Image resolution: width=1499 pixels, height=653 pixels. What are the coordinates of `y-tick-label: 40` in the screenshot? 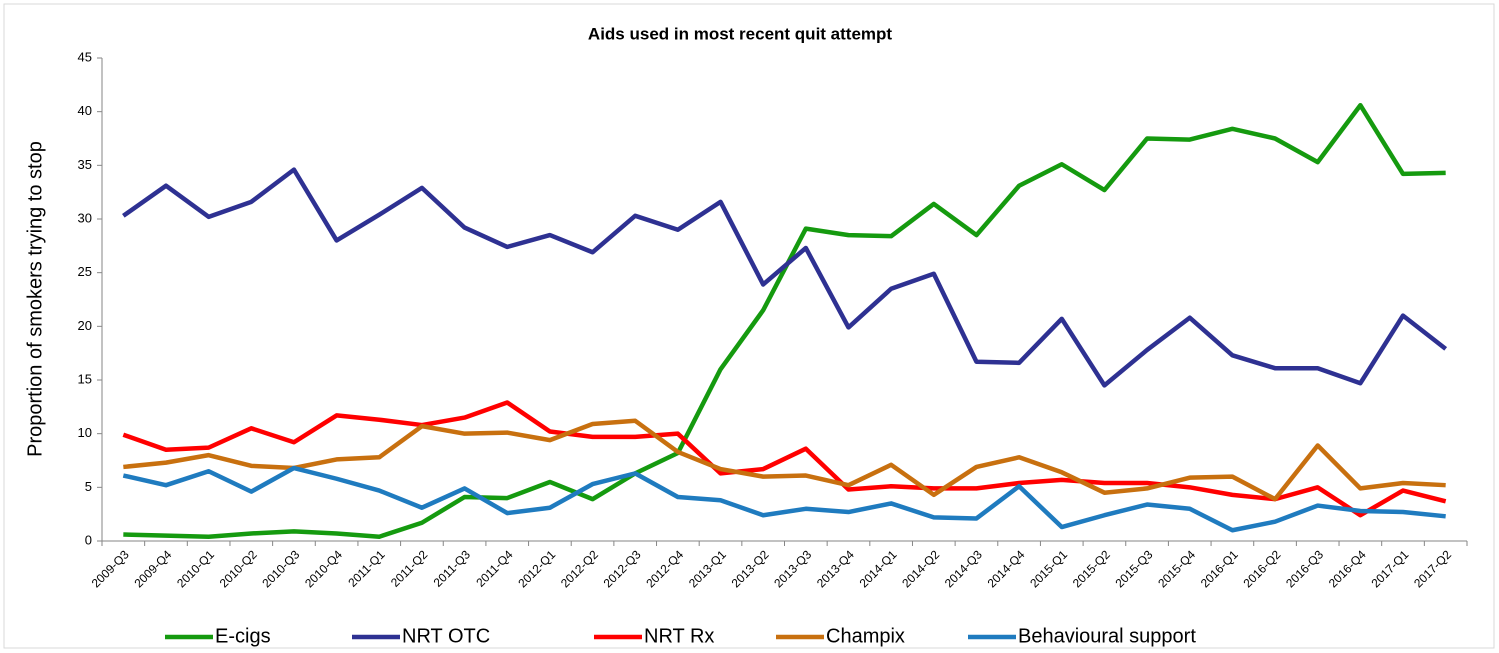 It's located at (85, 110).